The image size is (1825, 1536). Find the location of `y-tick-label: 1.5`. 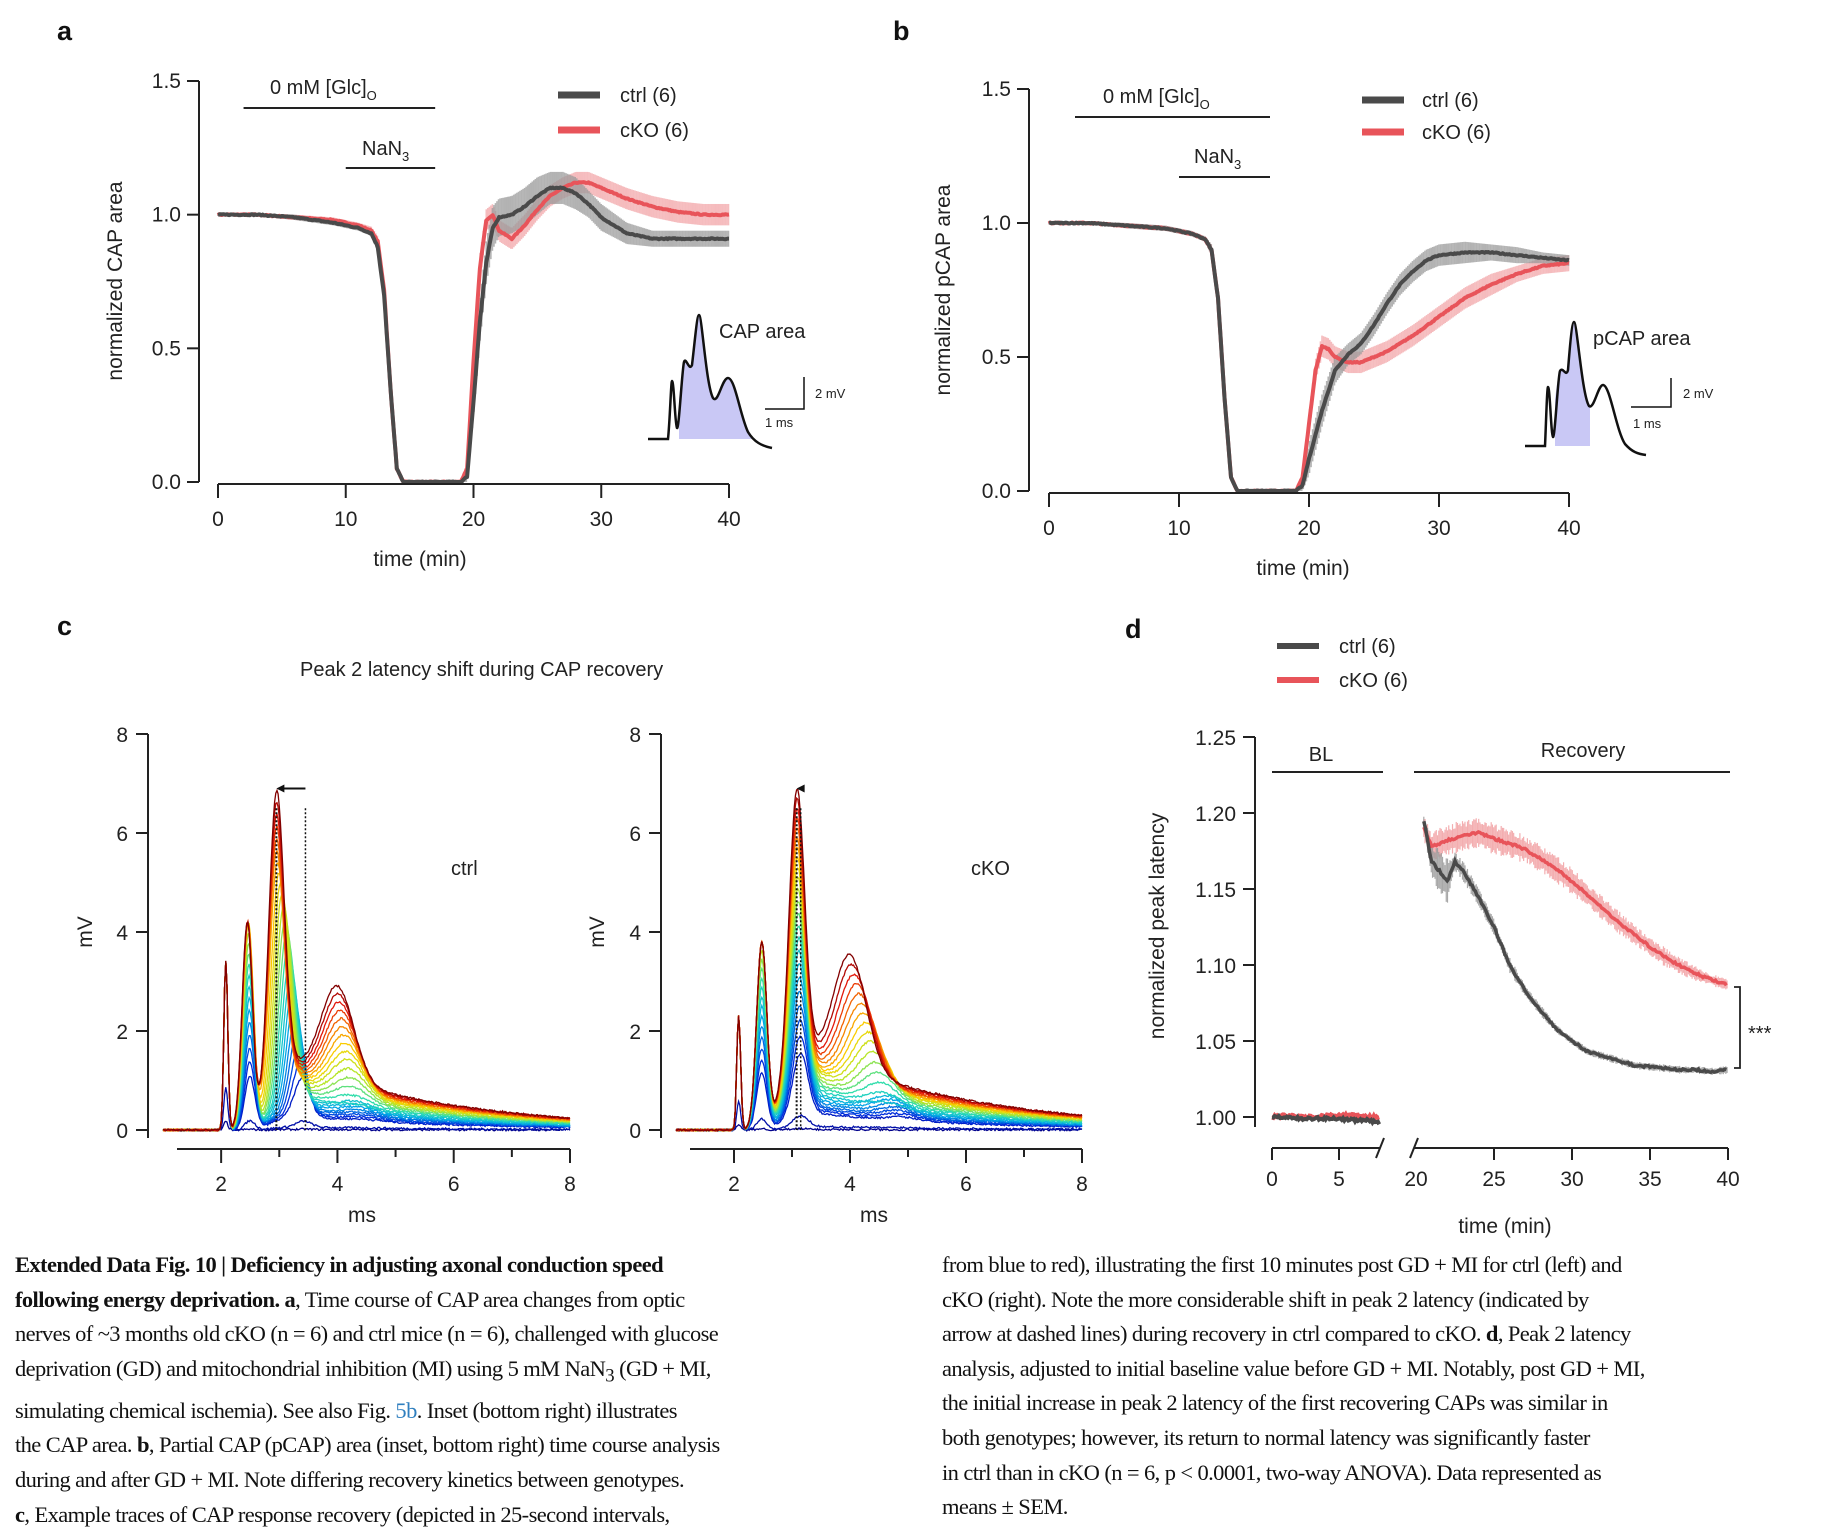

y-tick-label: 1.5 is located at coordinates (166, 81).